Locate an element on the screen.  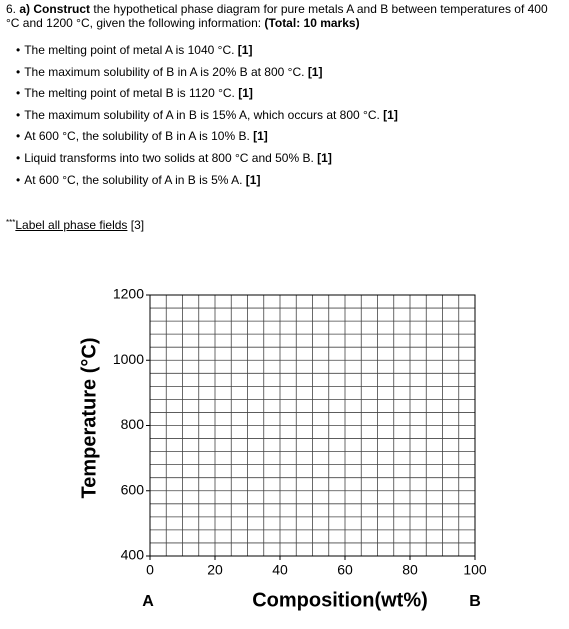
x-tick-label: 40 is located at coordinates (280, 570).